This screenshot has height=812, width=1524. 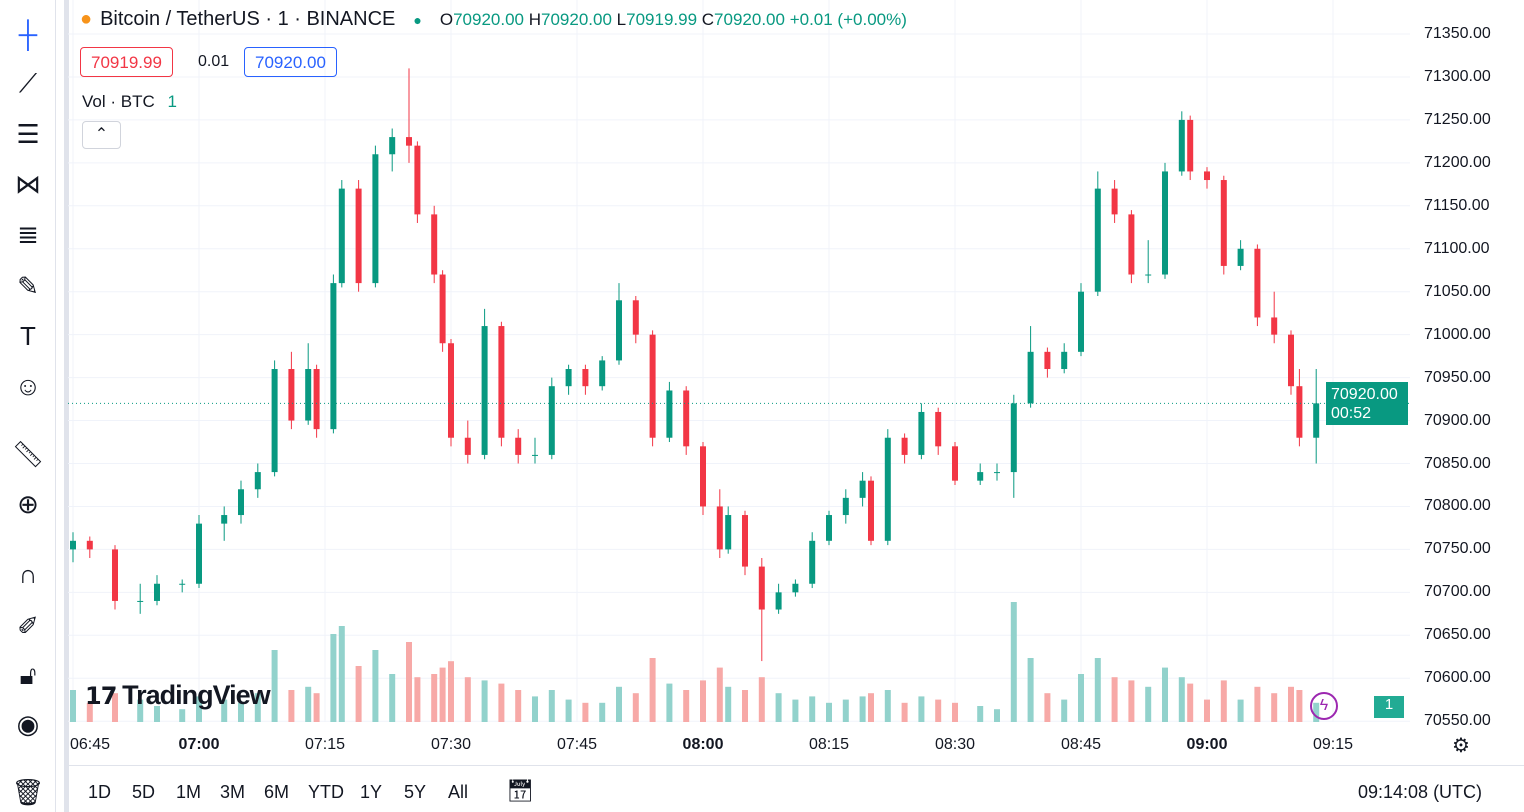 What do you see at coordinates (1457, 248) in the screenshot?
I see `price-tick-label: 71100.00` at bounding box center [1457, 248].